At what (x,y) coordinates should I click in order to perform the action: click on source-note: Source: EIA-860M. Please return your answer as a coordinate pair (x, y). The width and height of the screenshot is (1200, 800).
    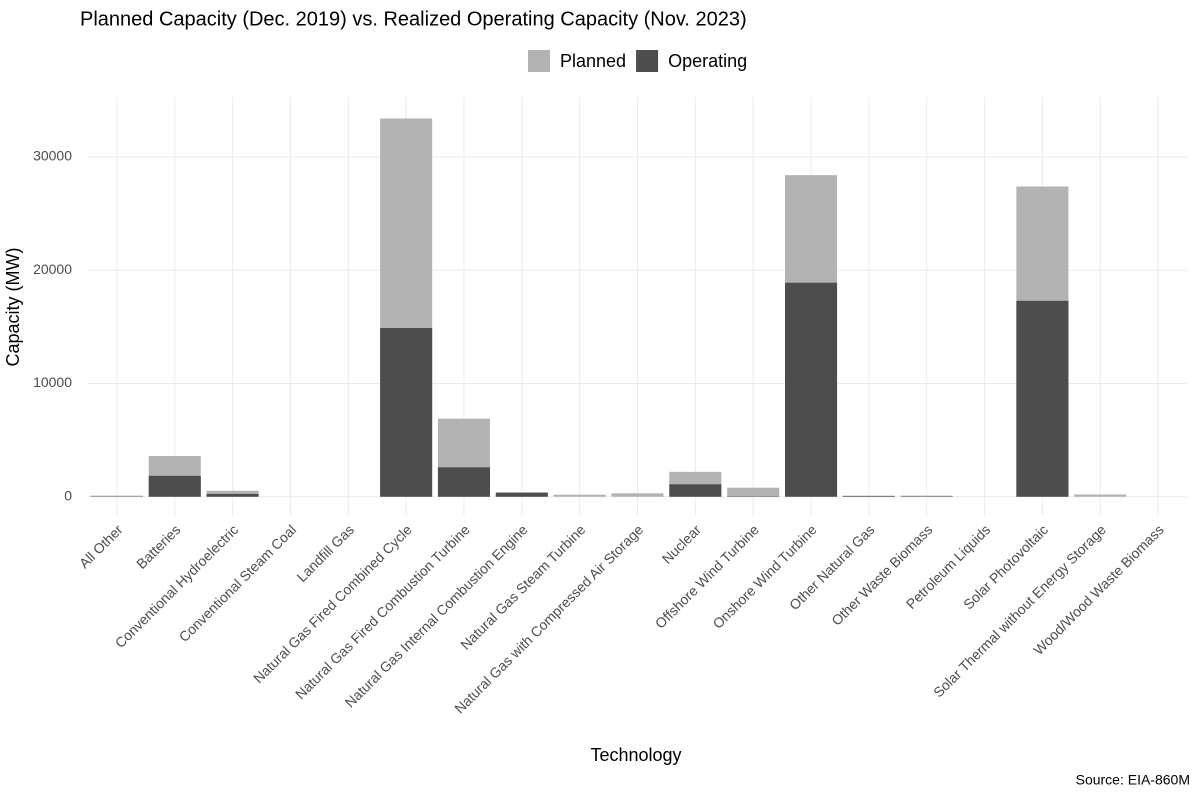
    Looking at the image, I should click on (1133, 780).